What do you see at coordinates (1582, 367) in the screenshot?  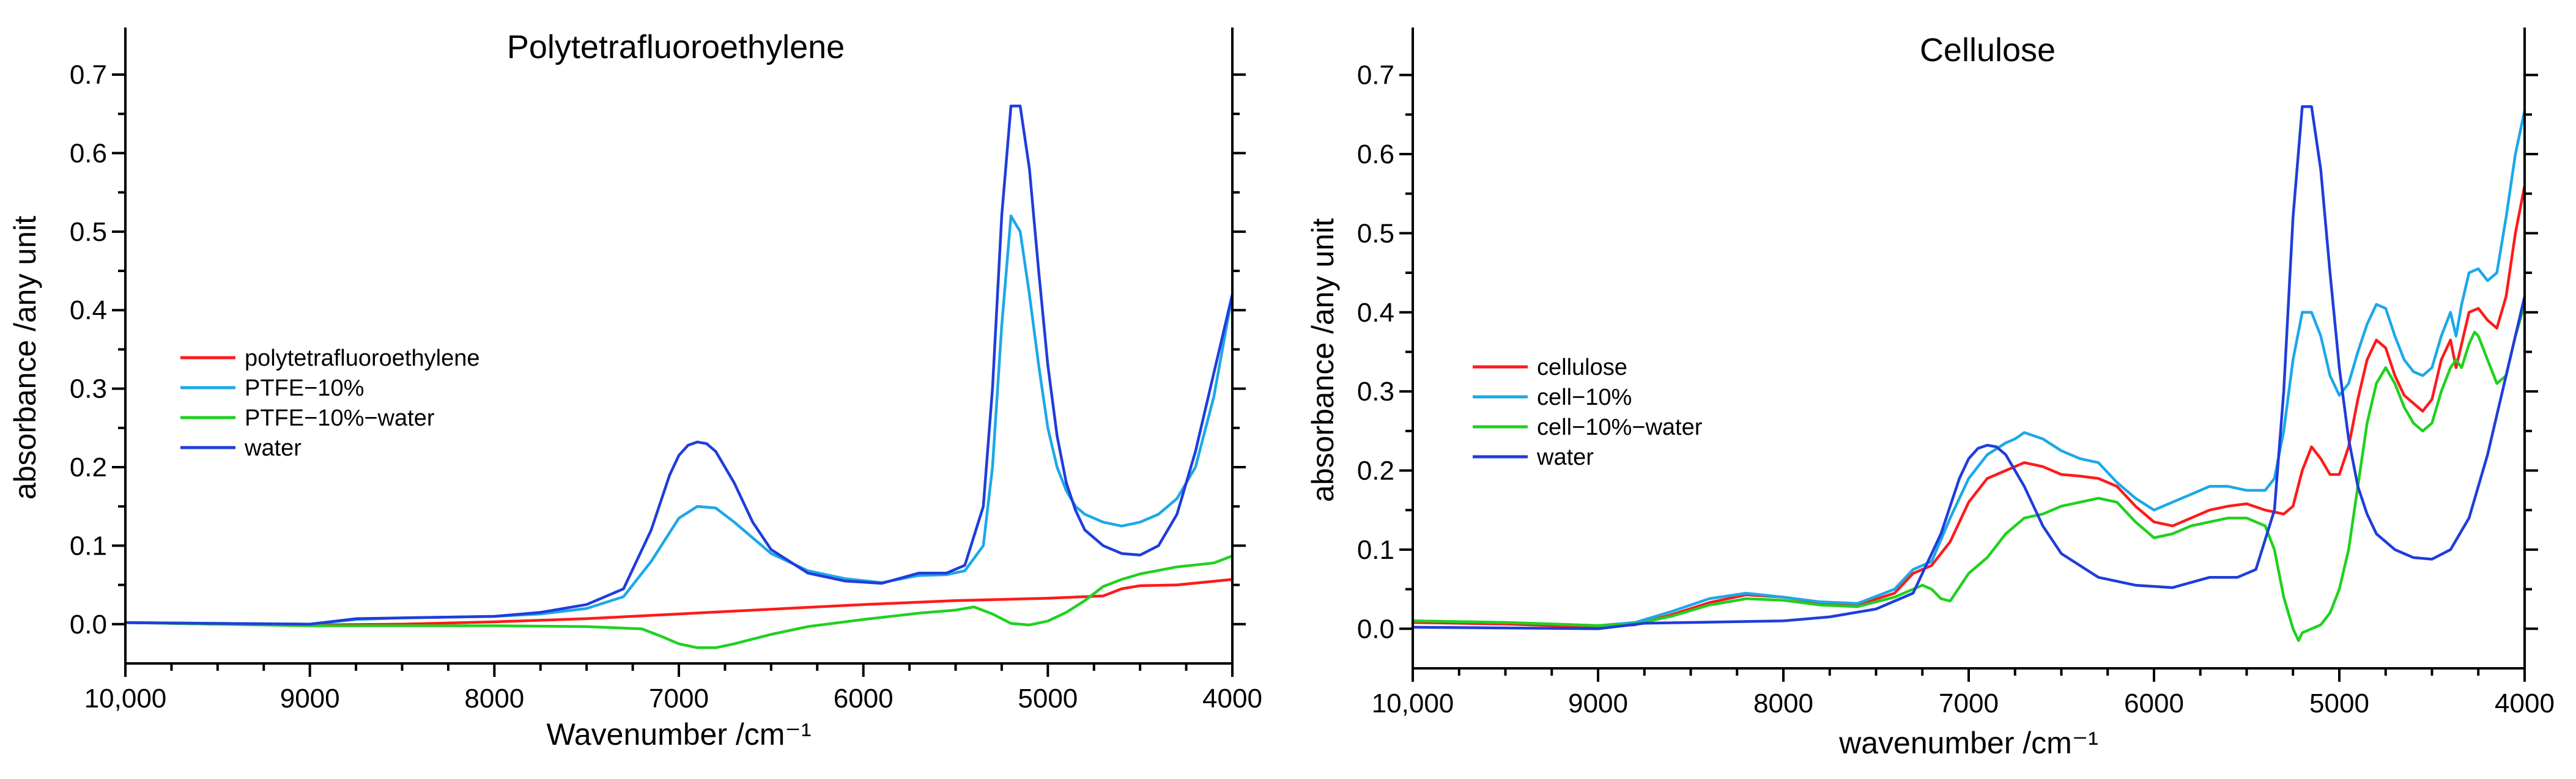 I see `legend-label: cellulose` at bounding box center [1582, 367].